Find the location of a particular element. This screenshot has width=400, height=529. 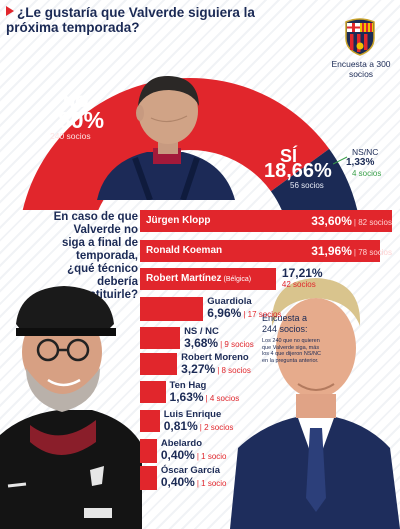

bar-name-text-0: Jürgen Klopp is located at coordinates (178, 220).